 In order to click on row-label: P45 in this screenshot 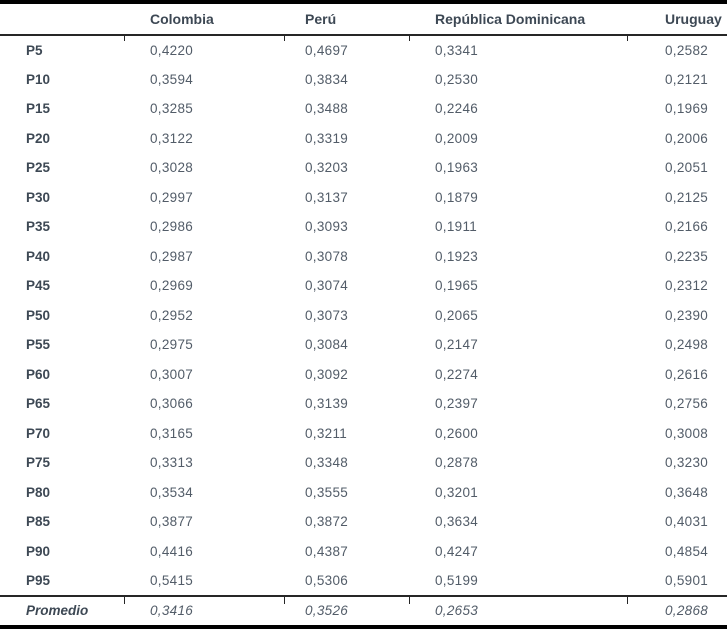, I will do `click(38, 286)`.